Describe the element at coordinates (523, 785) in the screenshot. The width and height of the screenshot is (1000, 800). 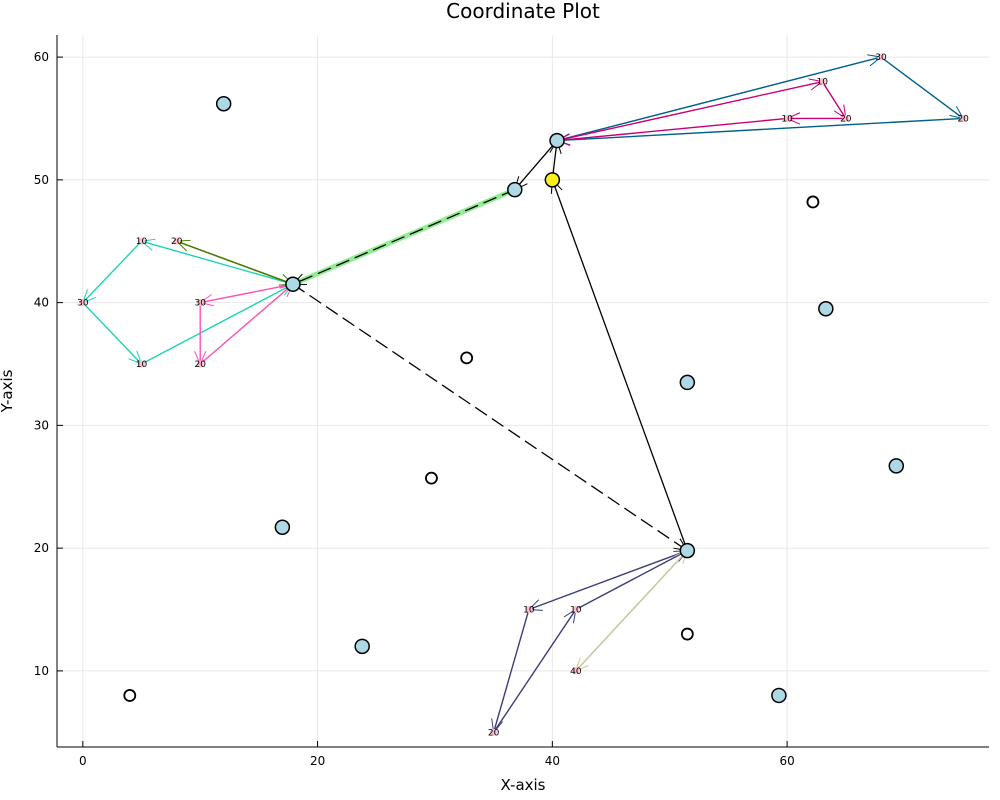
I see `x-axis-label: X-axis` at that location.